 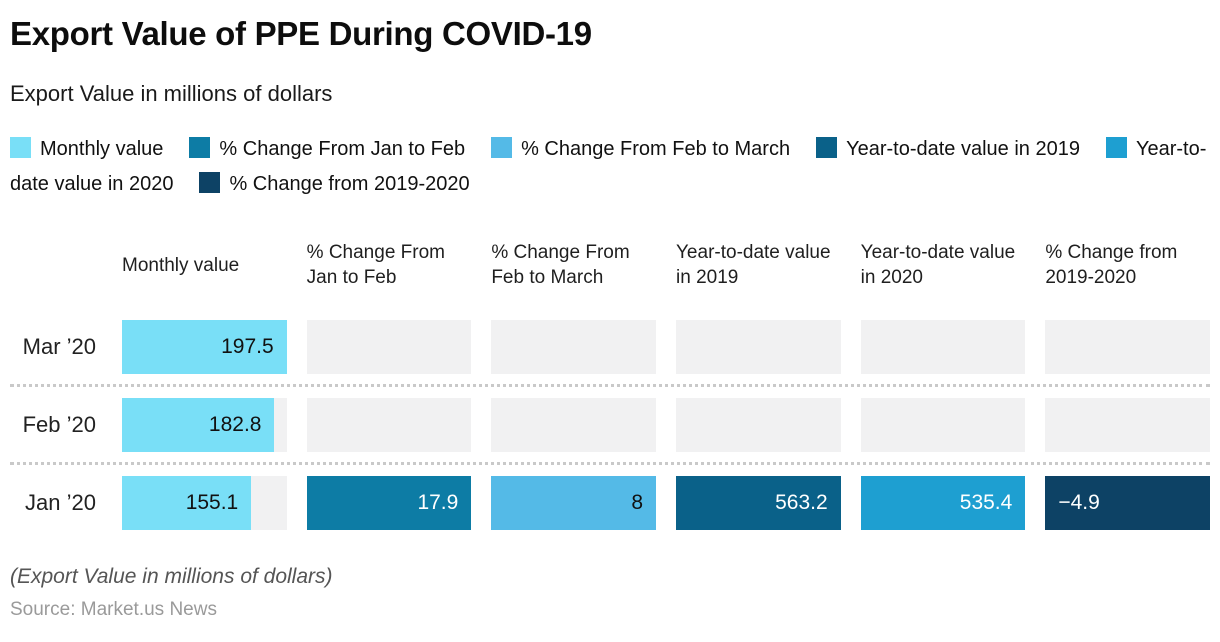 What do you see at coordinates (637, 502) in the screenshot?
I see `bar-value-label: 8` at bounding box center [637, 502].